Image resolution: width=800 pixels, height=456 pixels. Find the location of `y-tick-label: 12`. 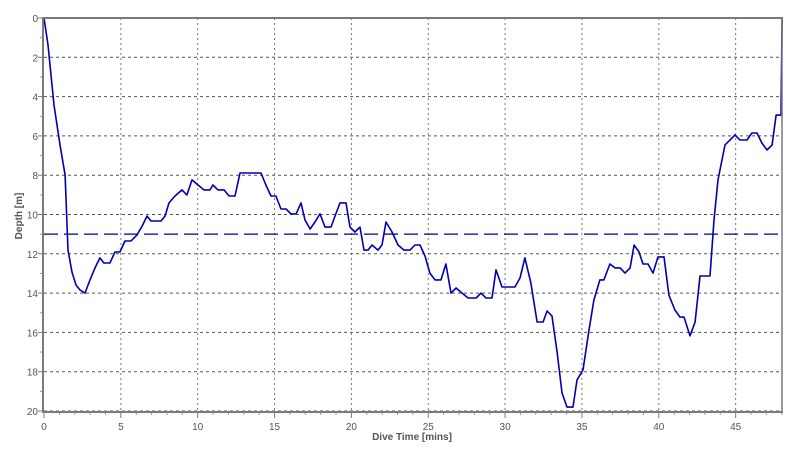

y-tick-label: 12 is located at coordinates (33, 255).